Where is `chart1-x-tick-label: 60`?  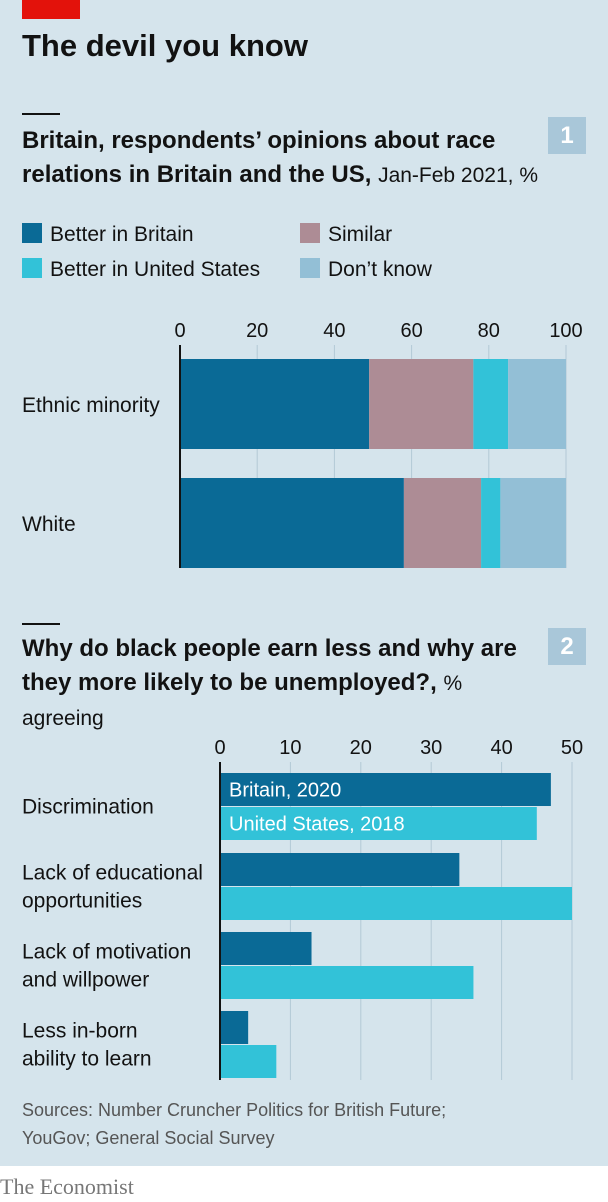
chart1-x-tick-label: 60 is located at coordinates (411, 331).